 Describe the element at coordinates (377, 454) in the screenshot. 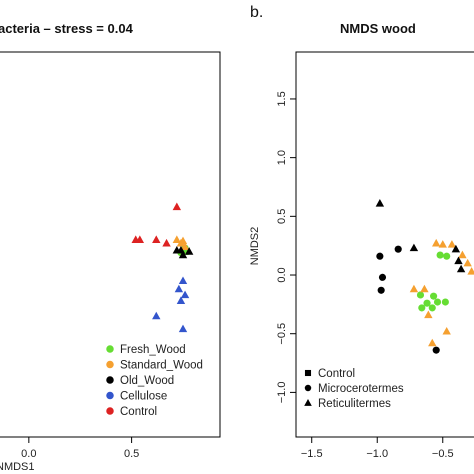

I see `x-tick-label: −1.0` at that location.